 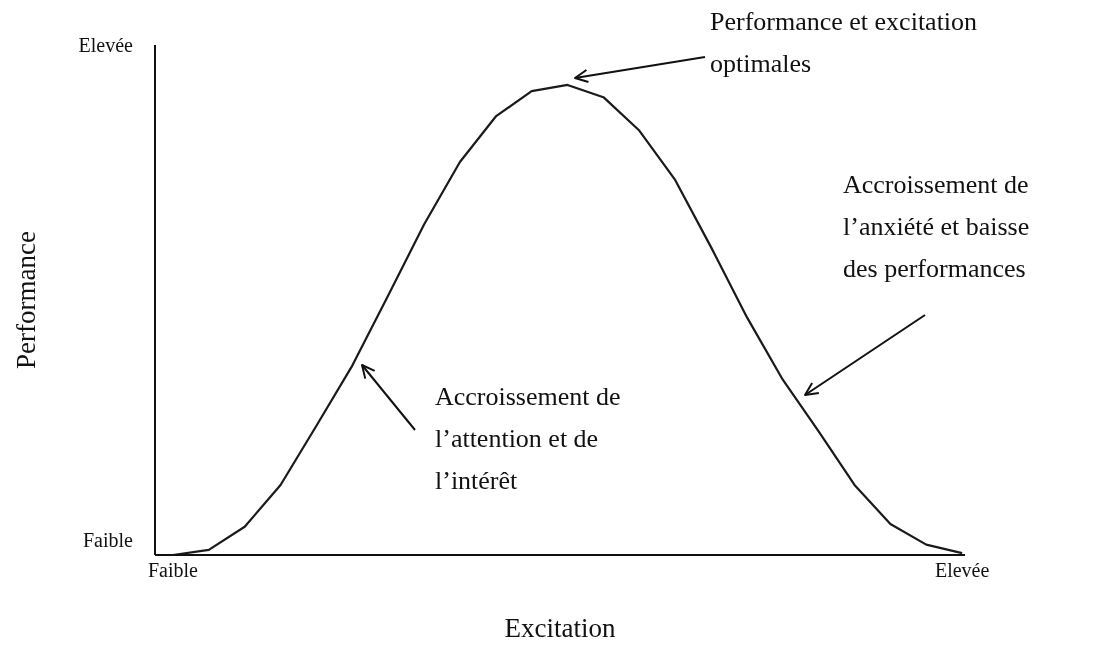 I want to click on text: Faible, so click(x=108, y=540).